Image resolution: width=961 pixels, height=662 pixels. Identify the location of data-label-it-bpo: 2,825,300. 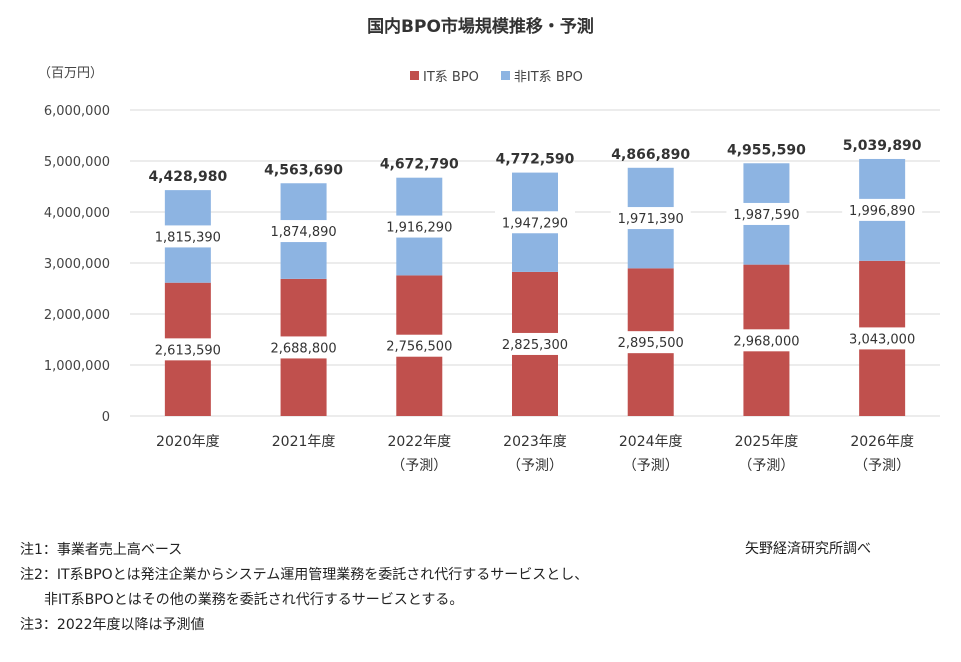
(535, 345).